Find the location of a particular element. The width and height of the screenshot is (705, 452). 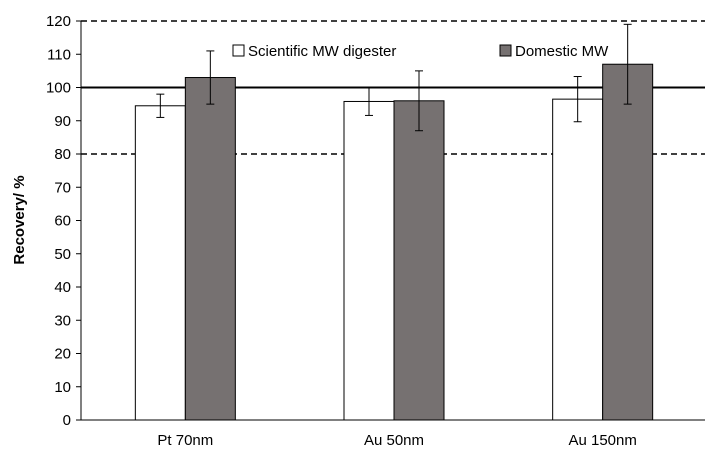

y-tick-label: 100 is located at coordinates (58, 88).